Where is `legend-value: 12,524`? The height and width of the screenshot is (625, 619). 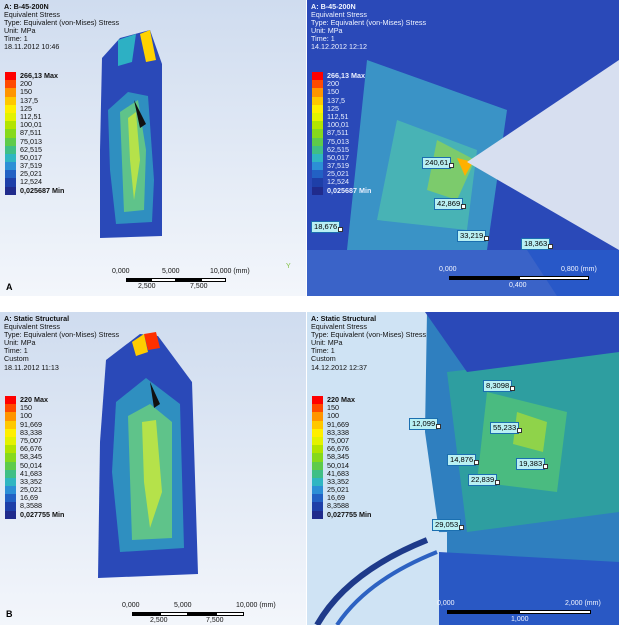 legend-value: 12,524 is located at coordinates (31, 182).